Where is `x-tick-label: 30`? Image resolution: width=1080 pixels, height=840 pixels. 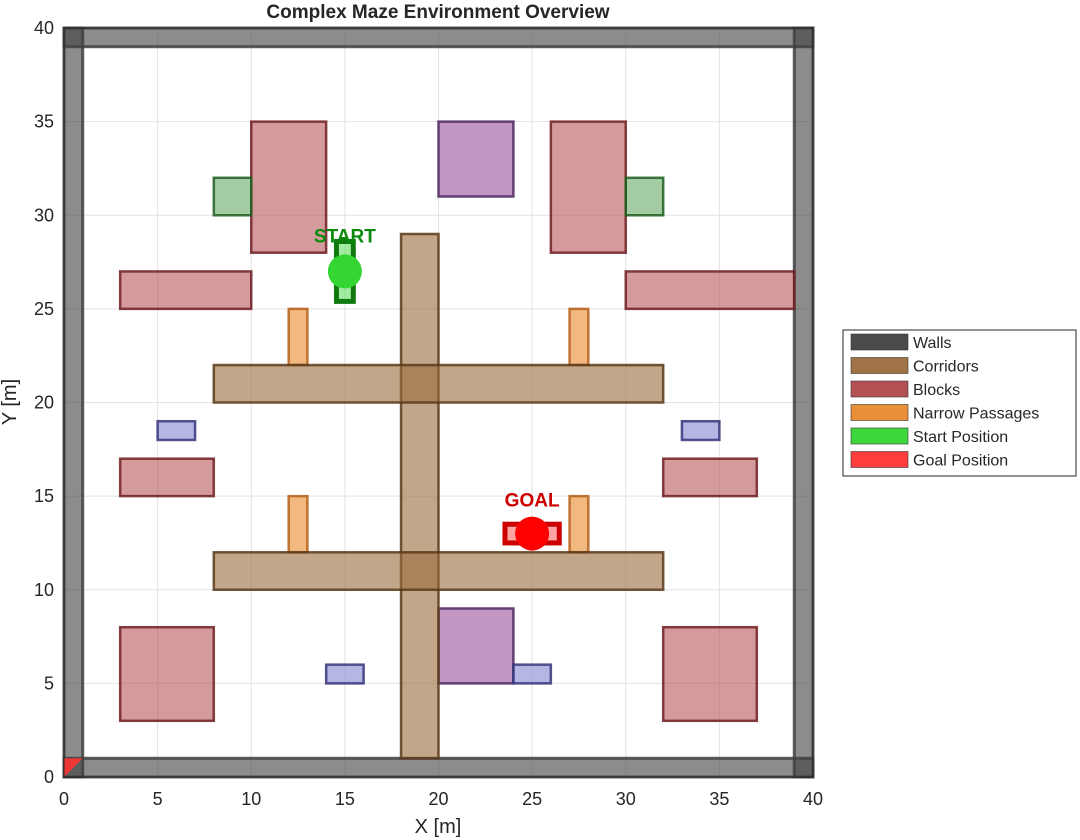
x-tick-label: 30 is located at coordinates (626, 799).